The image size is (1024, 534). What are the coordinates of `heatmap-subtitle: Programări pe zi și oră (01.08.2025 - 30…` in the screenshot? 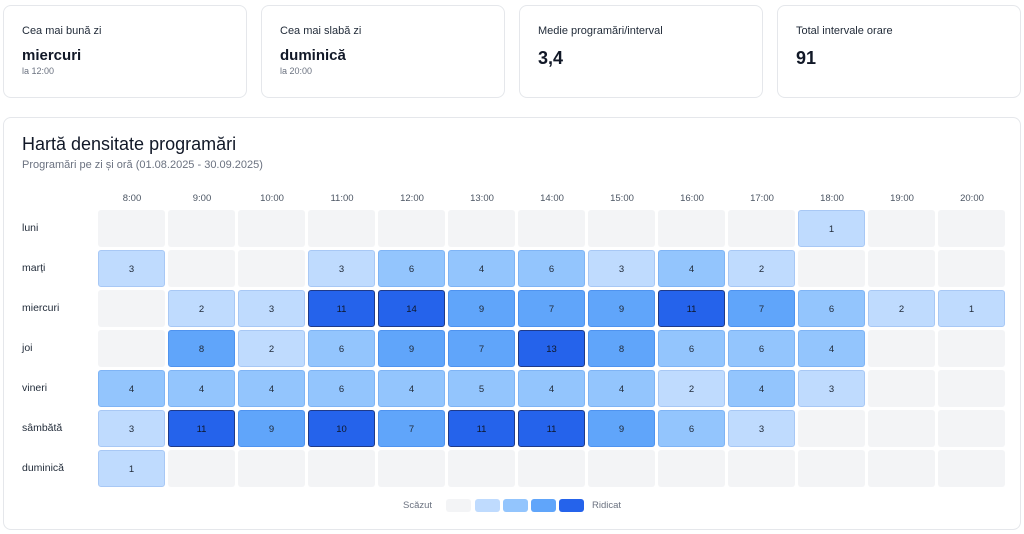 It's located at (142, 165).